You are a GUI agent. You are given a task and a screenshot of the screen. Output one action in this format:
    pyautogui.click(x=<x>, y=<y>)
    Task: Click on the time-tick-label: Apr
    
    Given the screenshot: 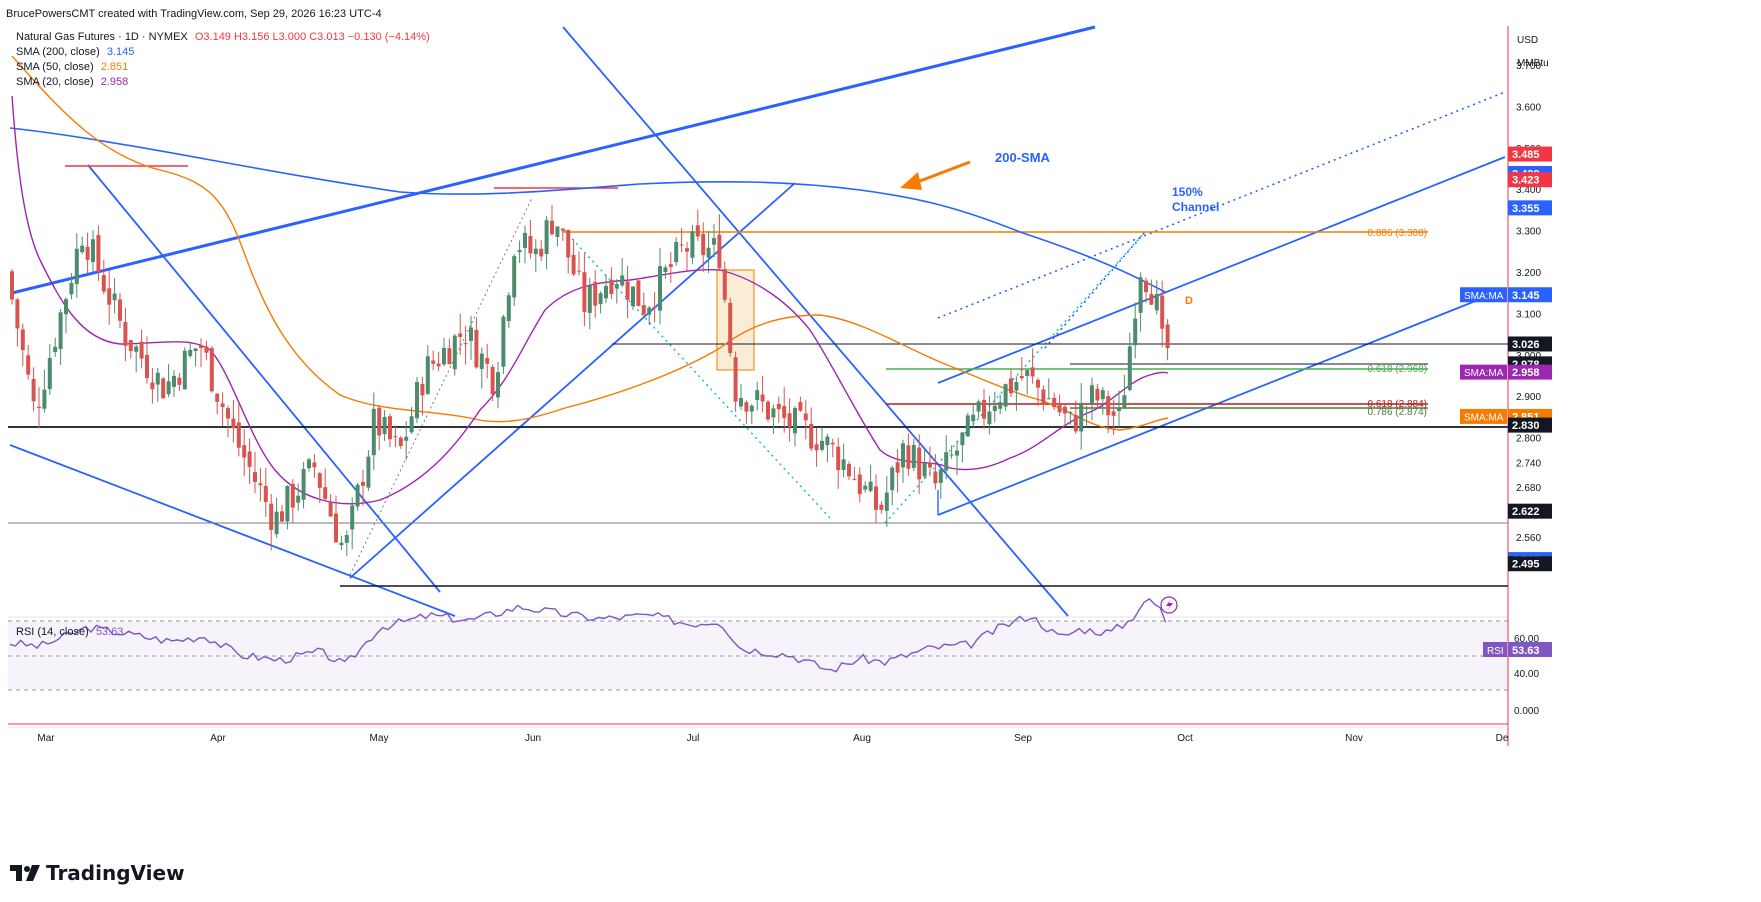 What is the action you would take?
    pyautogui.click(x=218, y=738)
    